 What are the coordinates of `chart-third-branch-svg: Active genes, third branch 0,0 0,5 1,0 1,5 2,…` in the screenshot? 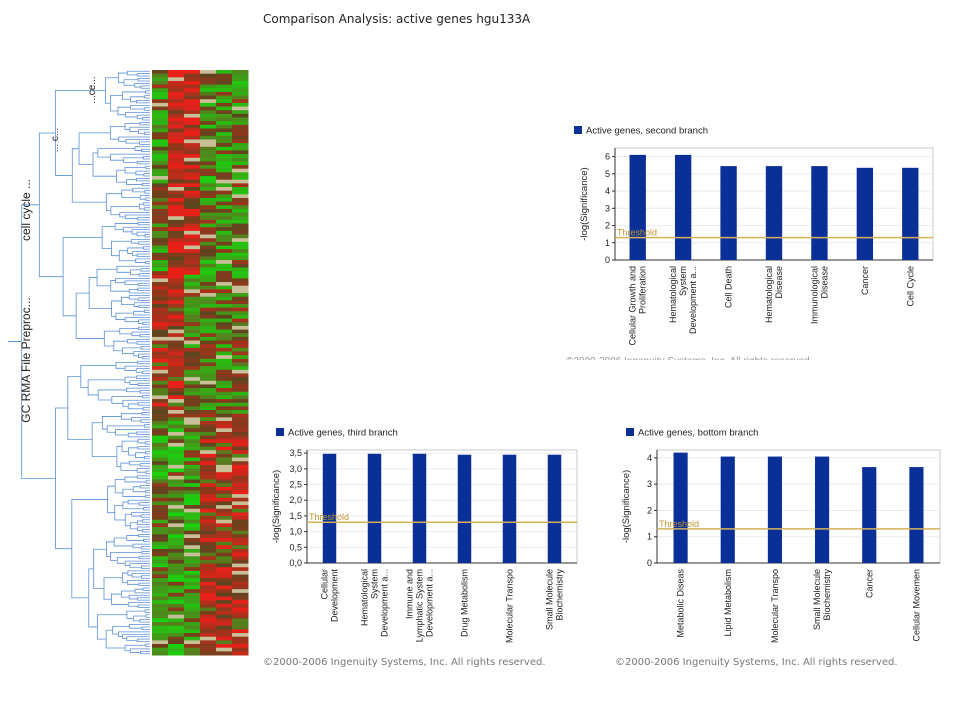 It's located at (424, 535).